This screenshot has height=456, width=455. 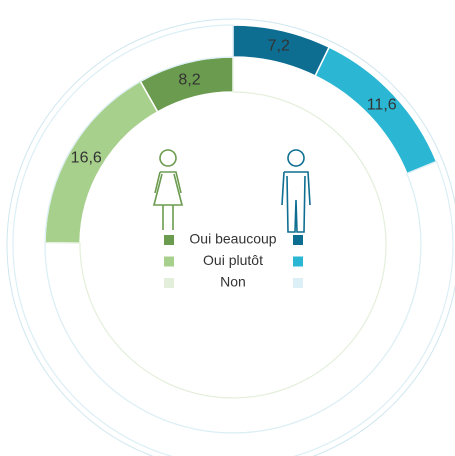 I want to click on legend-label: Oui plutôt, so click(x=233, y=260).